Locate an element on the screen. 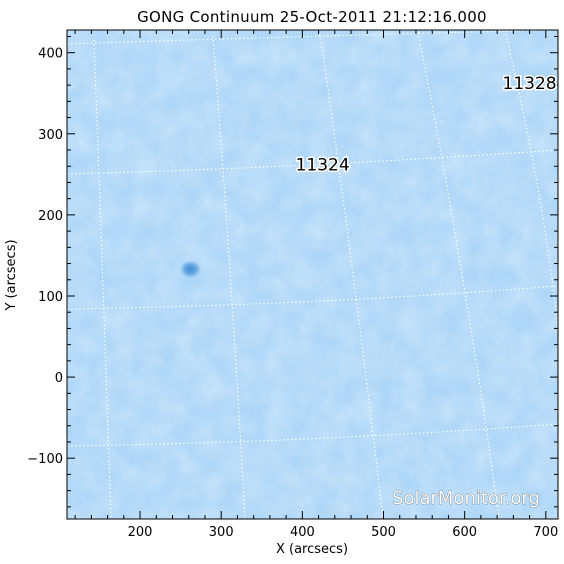 This screenshot has height=564, width=564. y-tick-label: 200 is located at coordinates (50, 216).